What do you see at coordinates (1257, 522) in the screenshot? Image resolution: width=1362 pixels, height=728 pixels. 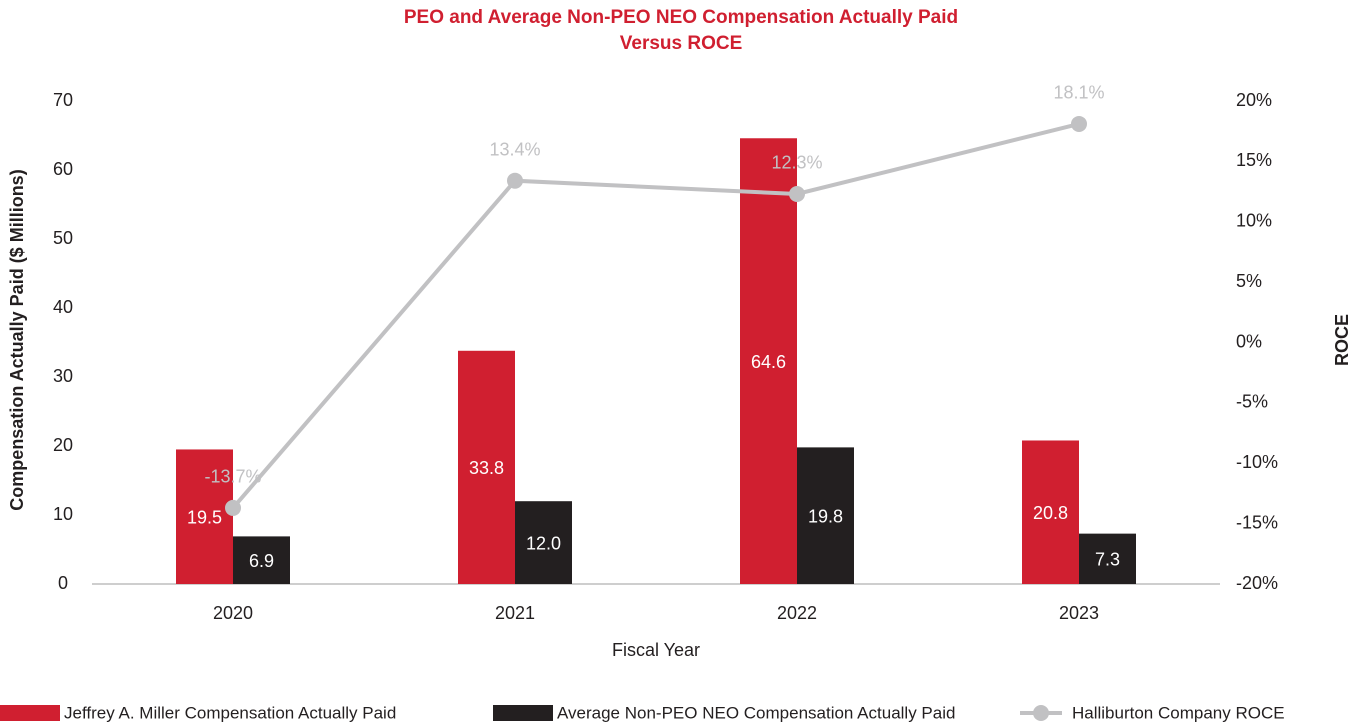 I see `y2-tick-label: -15%` at bounding box center [1257, 522].